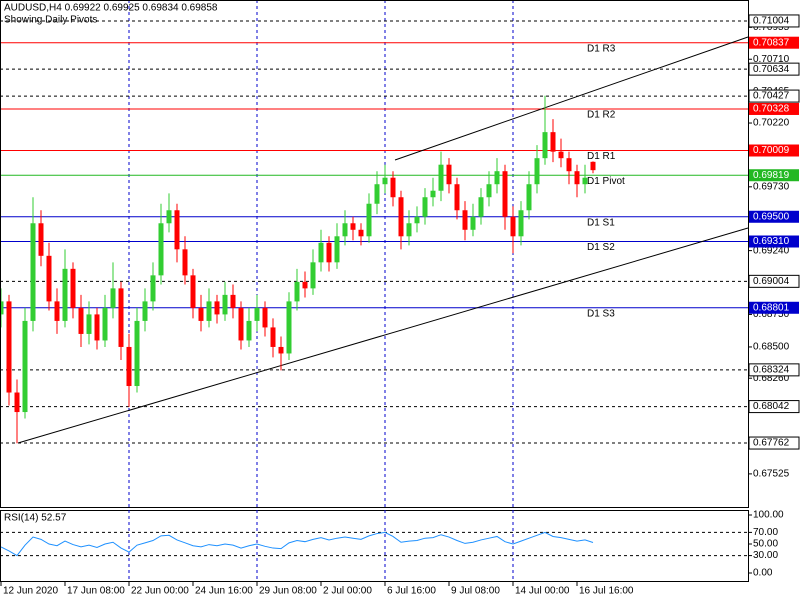 The width and height of the screenshot is (800, 600). I want to click on pivot-name: D1 S3, so click(601, 313).